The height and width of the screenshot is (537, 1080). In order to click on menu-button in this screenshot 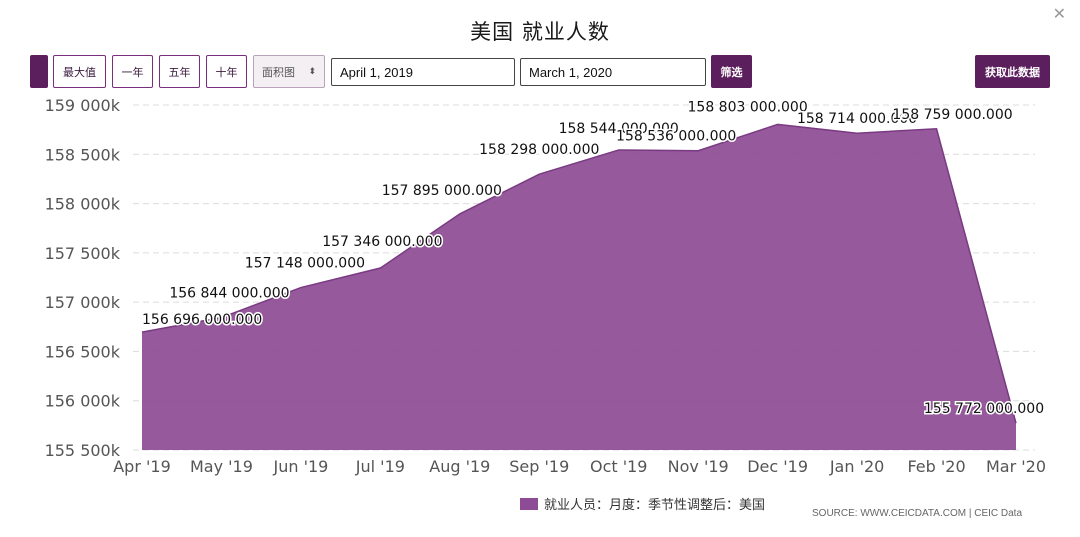, I will do `click(39, 71)`.